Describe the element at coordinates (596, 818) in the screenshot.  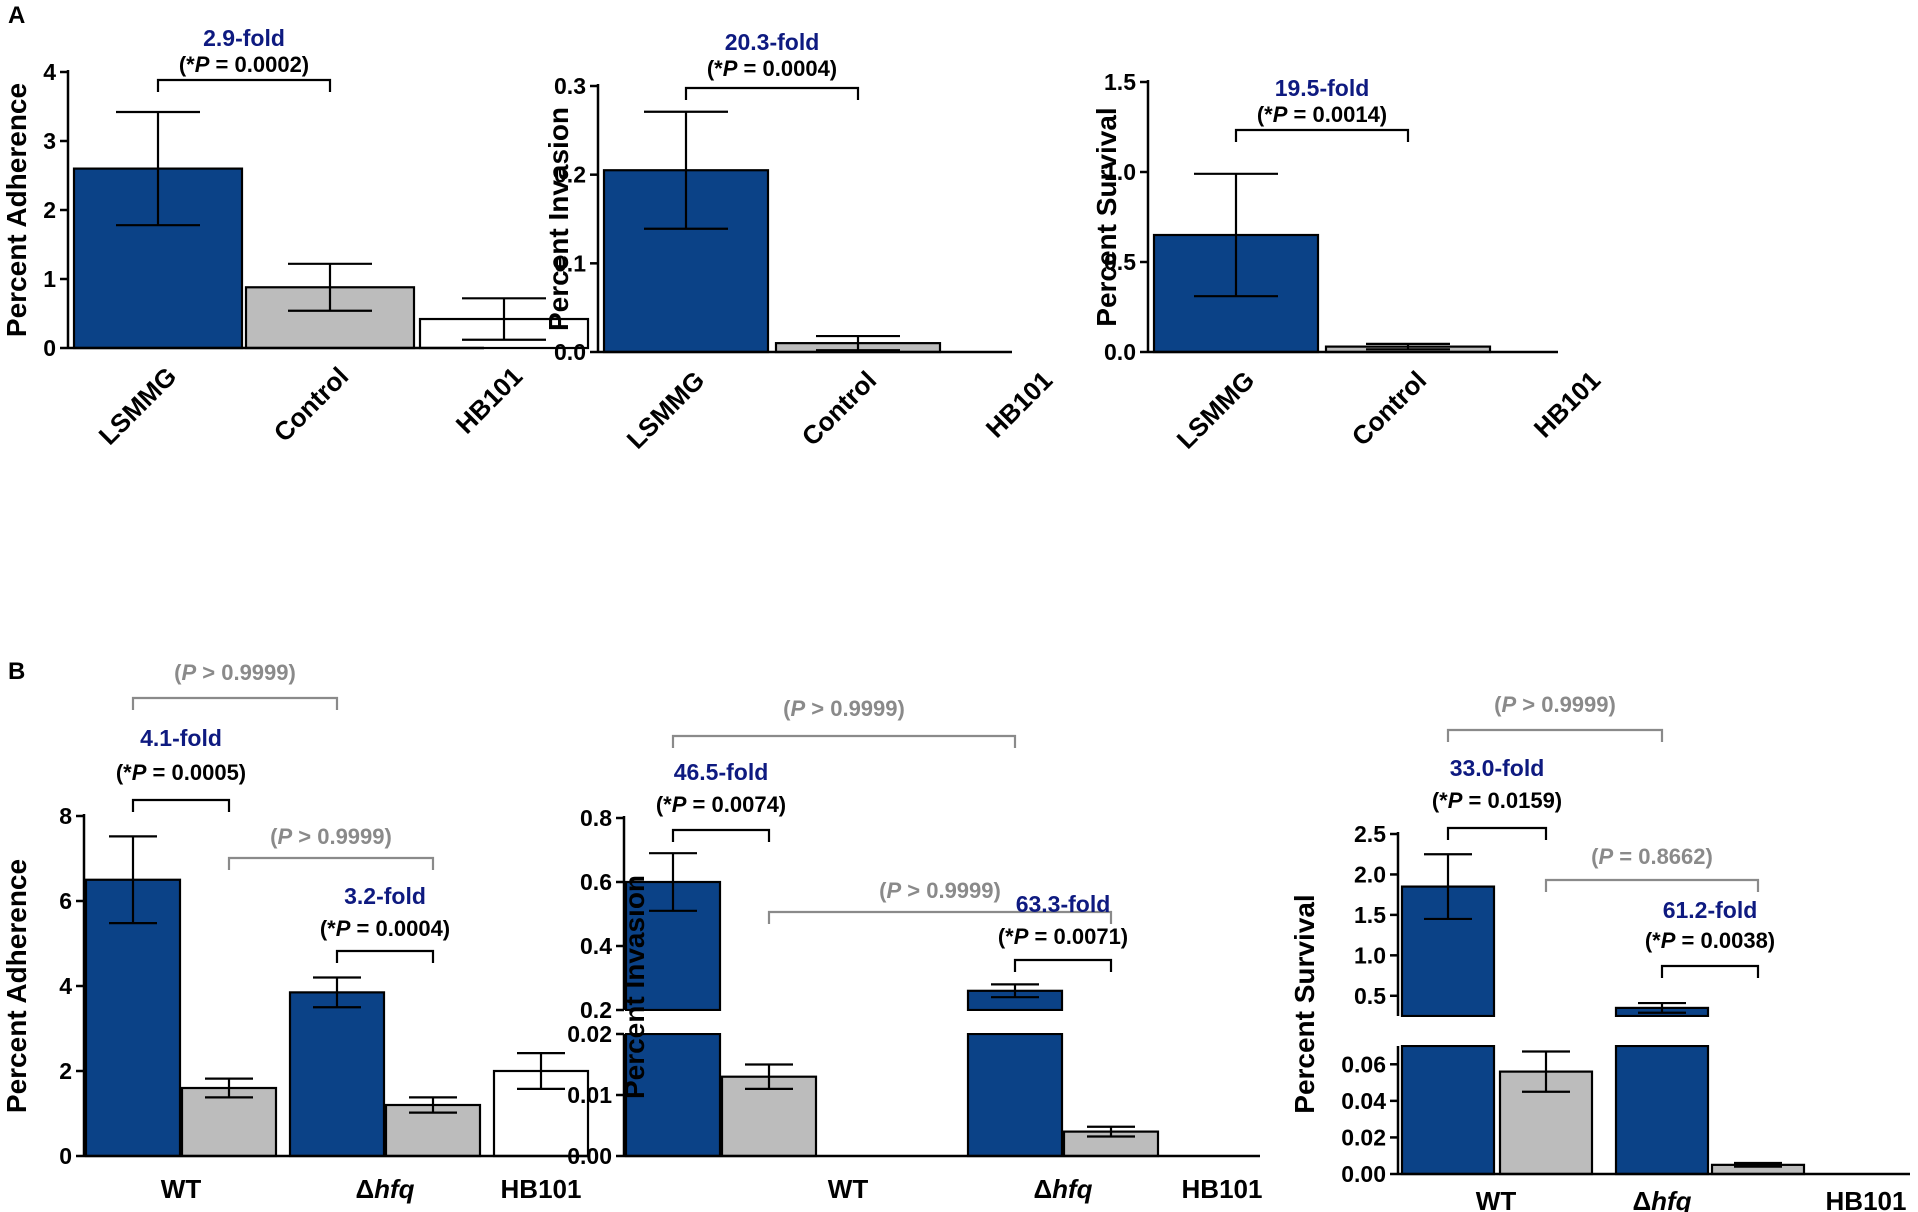
I see `b2-ytick-upper-label-3: 0.8` at that location.